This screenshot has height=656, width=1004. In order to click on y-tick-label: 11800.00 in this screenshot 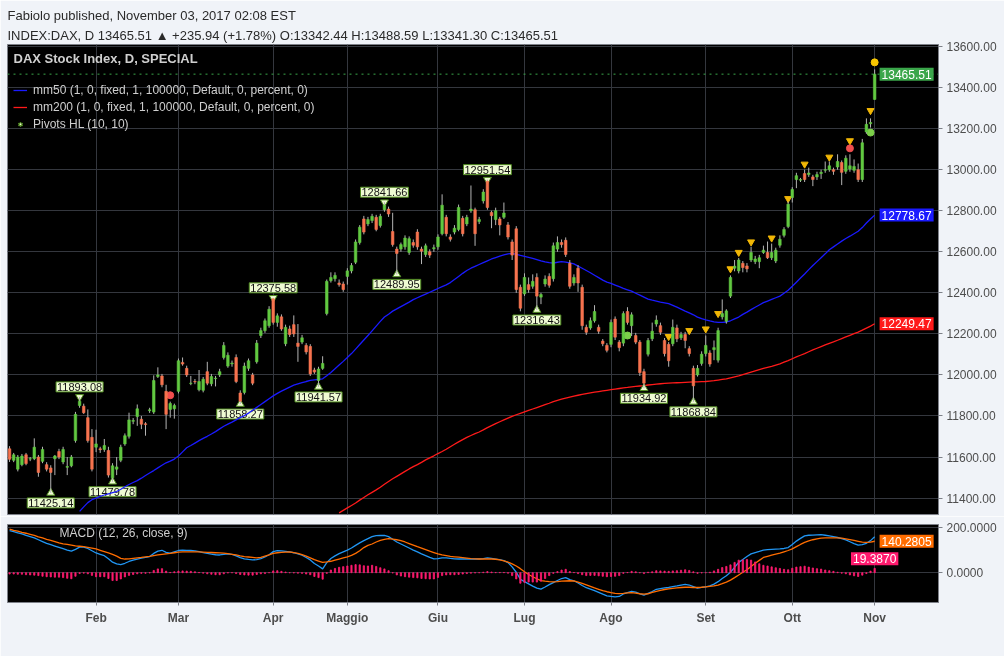, I will do `click(971, 416)`.